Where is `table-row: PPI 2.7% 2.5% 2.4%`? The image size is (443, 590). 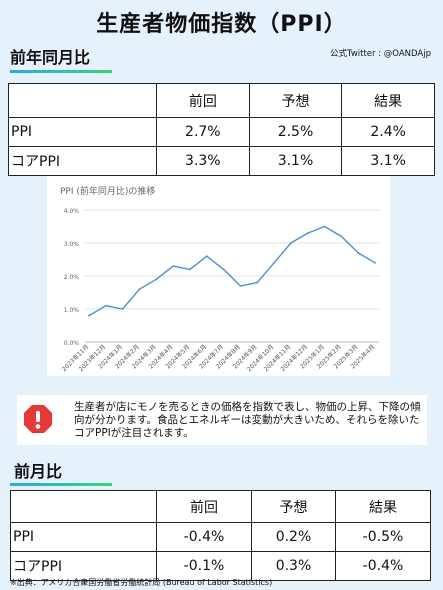 table-row: PPI 2.7% 2.5% 2.4% is located at coordinates (221, 132).